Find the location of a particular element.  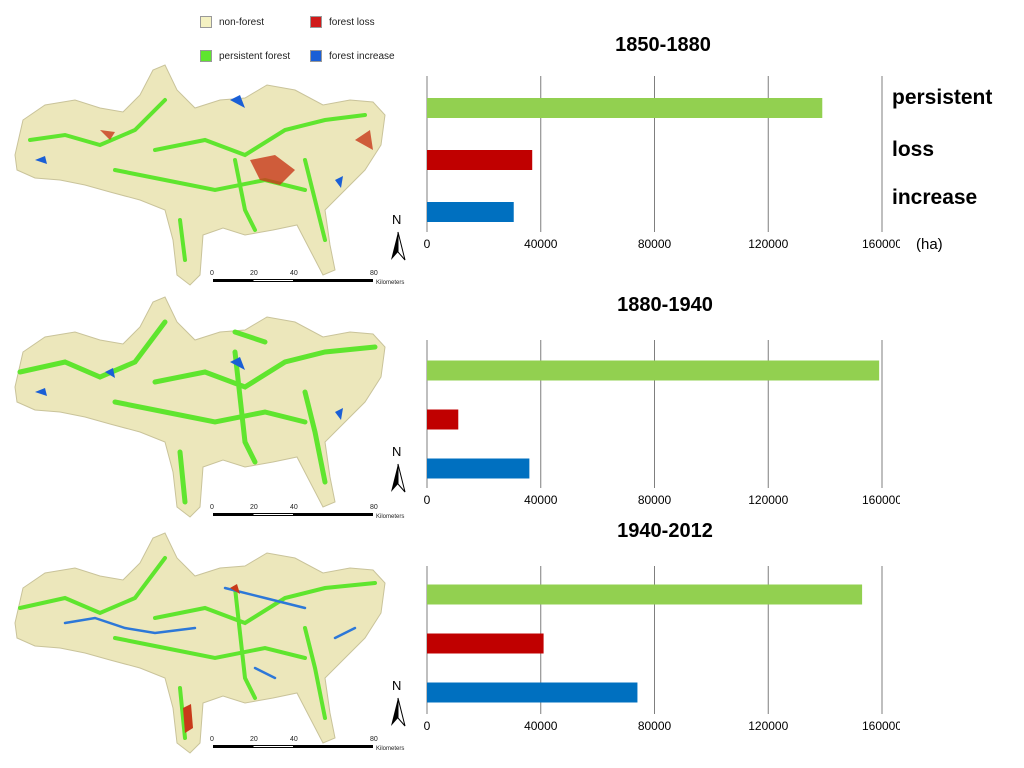

legend-label: forest increase is located at coordinates (362, 56).